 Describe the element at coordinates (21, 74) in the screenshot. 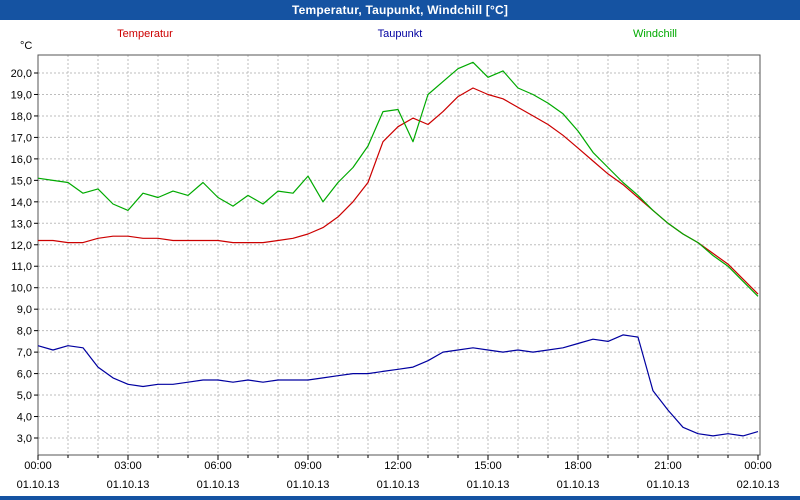

I see `y-tick-label: 20,0` at that location.